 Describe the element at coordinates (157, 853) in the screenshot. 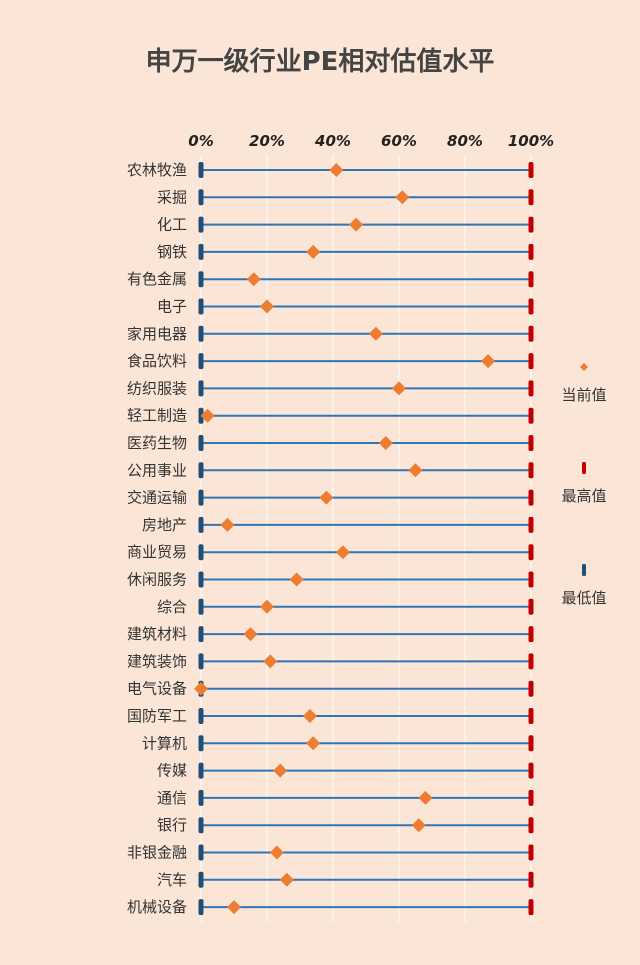

I see `category-label: 非银金融` at that location.